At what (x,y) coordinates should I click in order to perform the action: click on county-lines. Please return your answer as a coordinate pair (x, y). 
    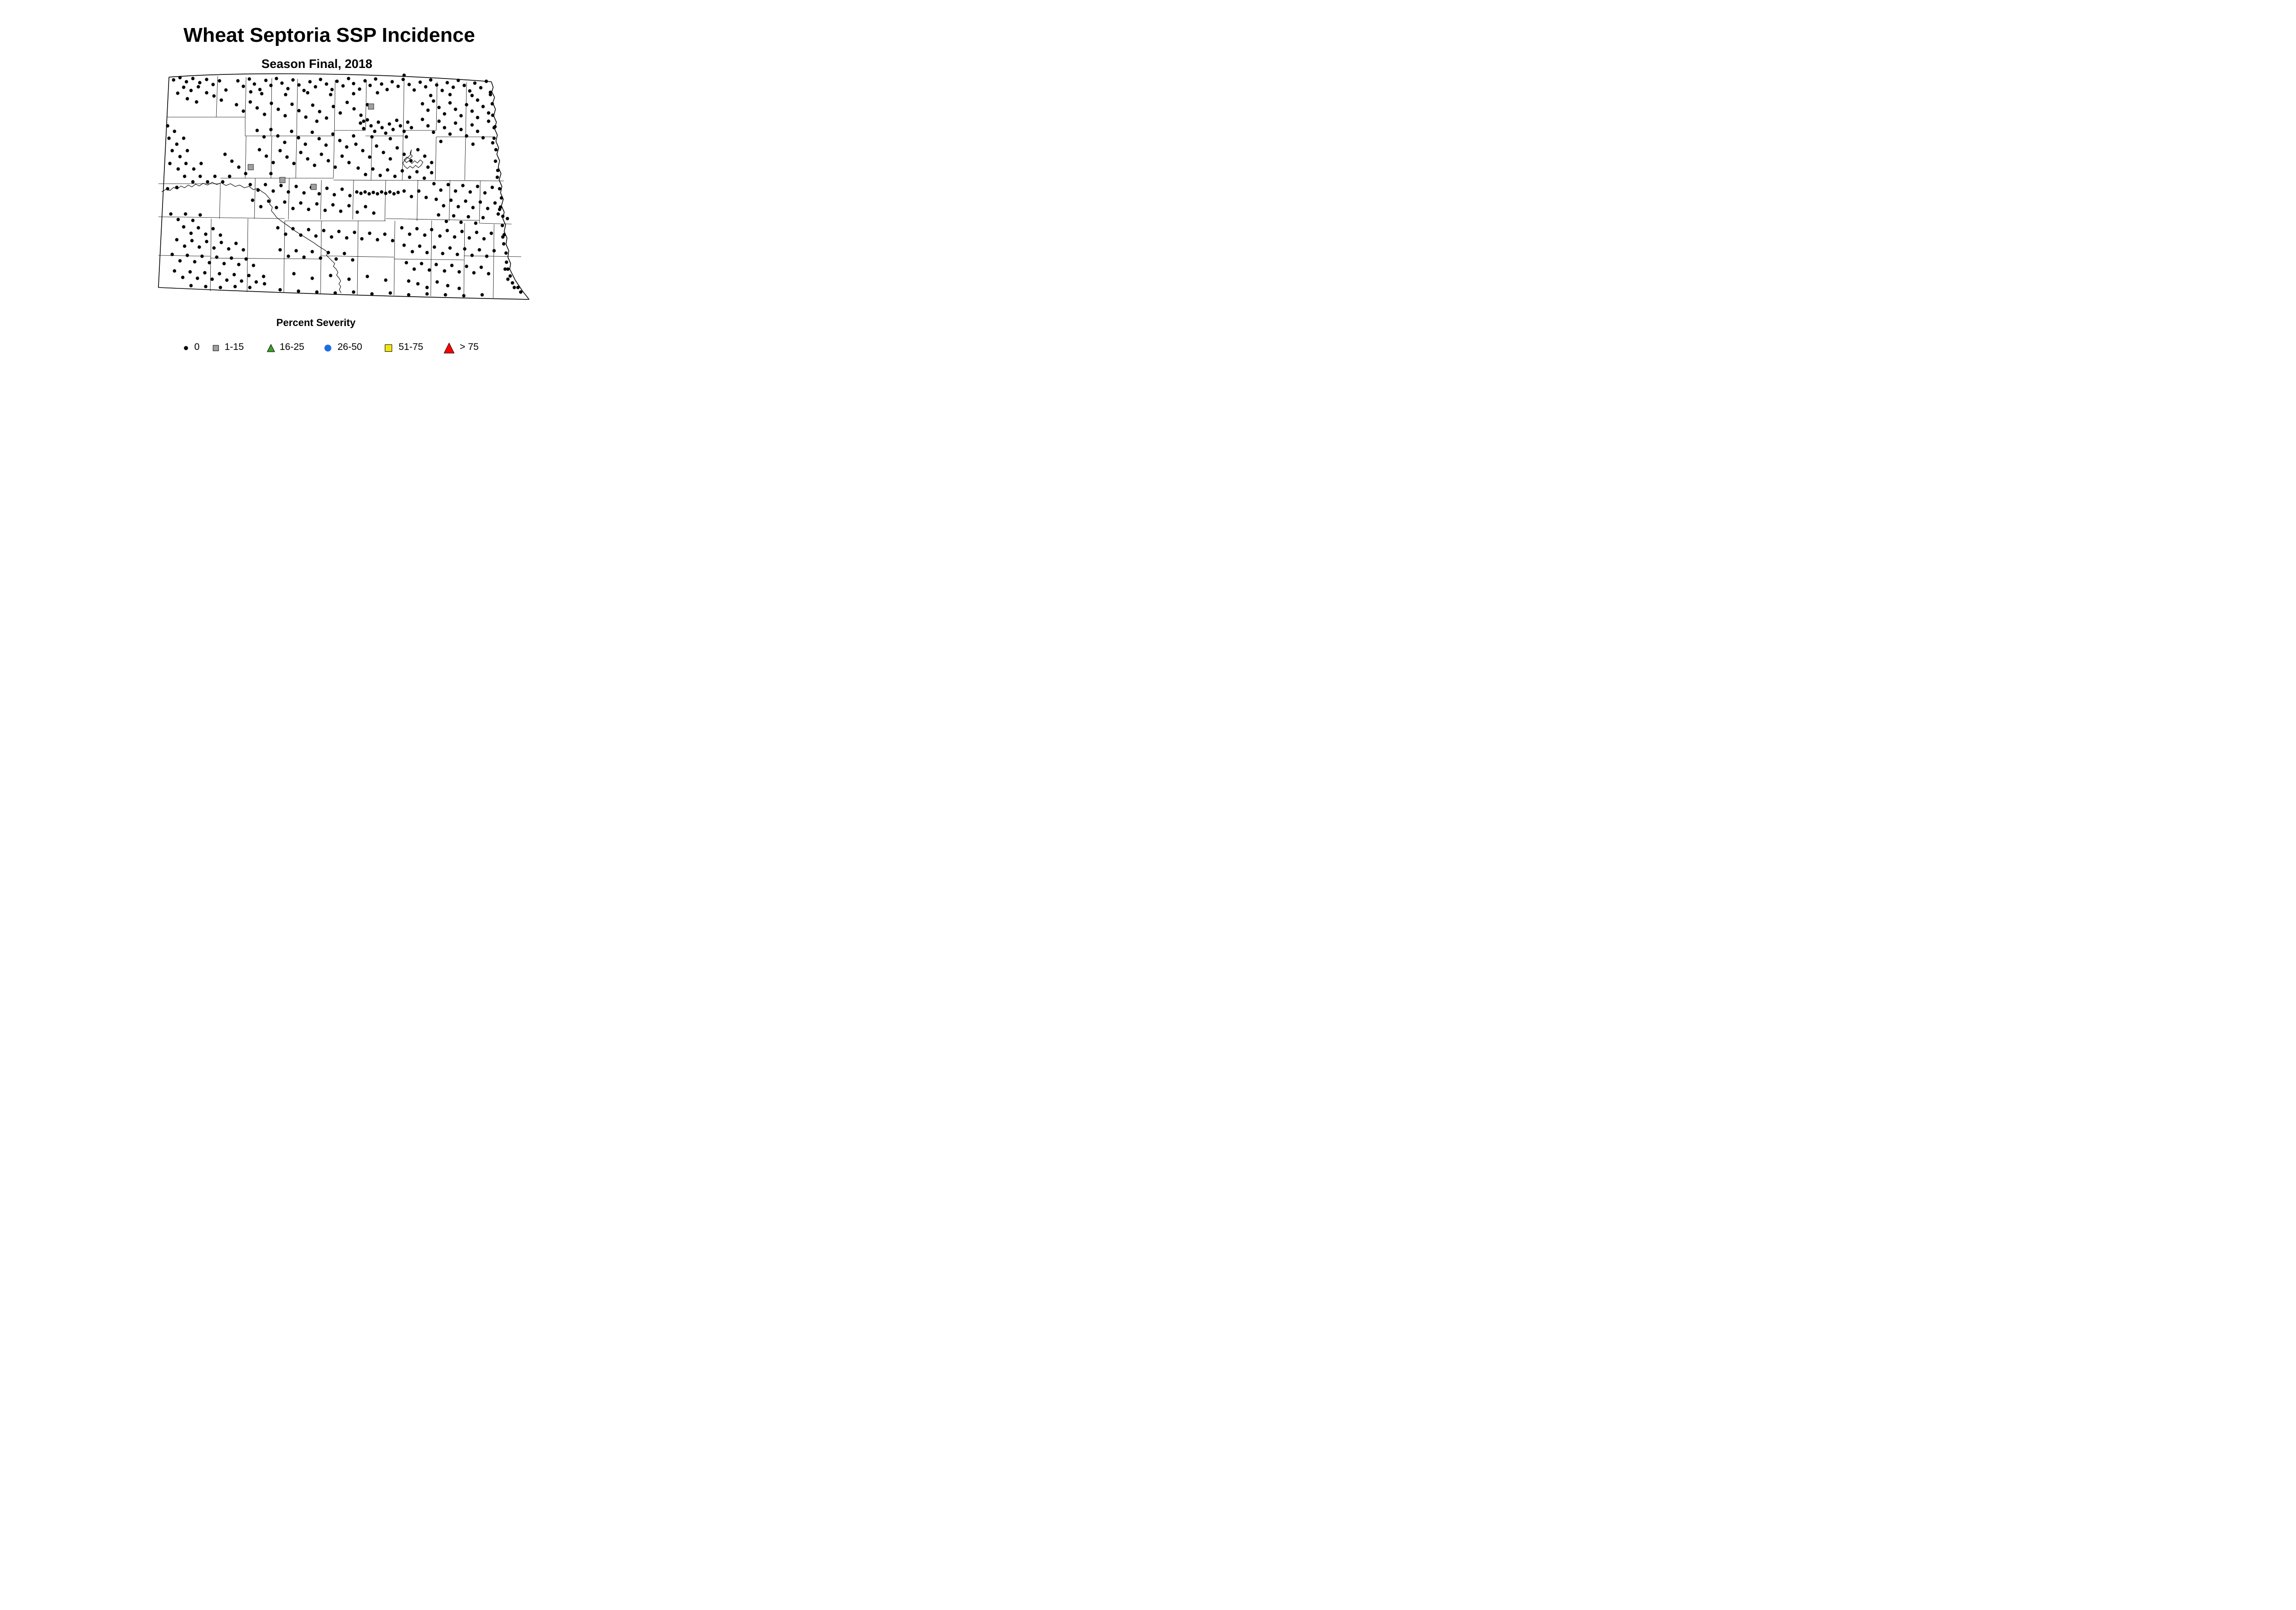
    Looking at the image, I should click on (340, 187).